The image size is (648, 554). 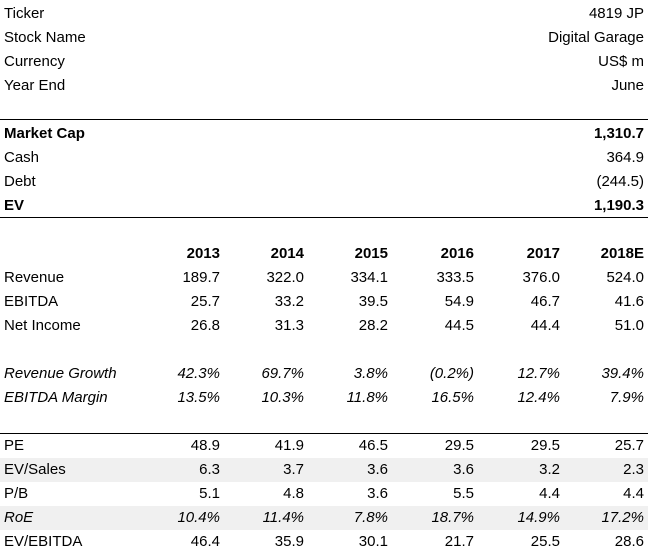 What do you see at coordinates (22, 157) in the screenshot?
I see `cash-label: Cash` at bounding box center [22, 157].